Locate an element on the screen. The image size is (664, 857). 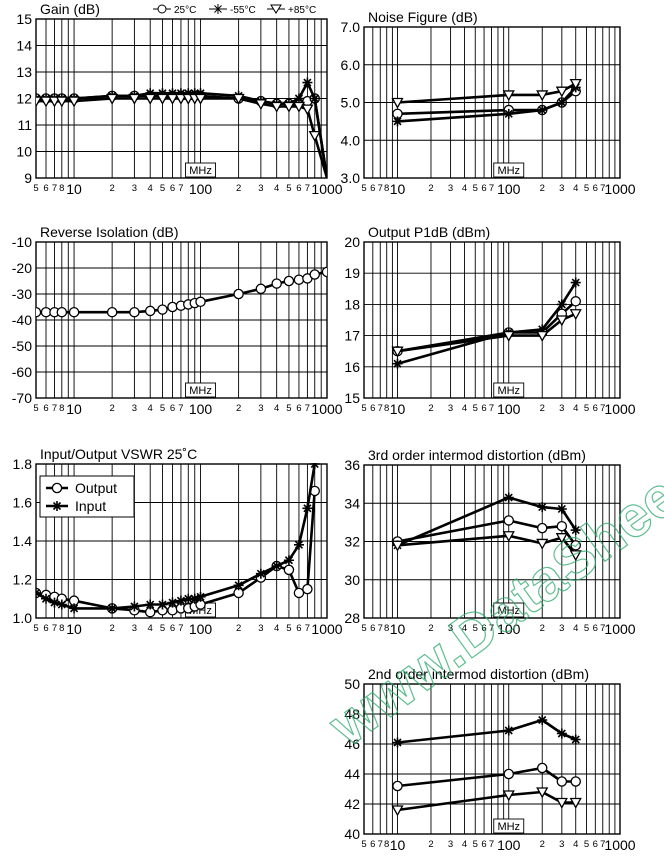
y-tick-label: 40 is located at coordinates (352, 834).